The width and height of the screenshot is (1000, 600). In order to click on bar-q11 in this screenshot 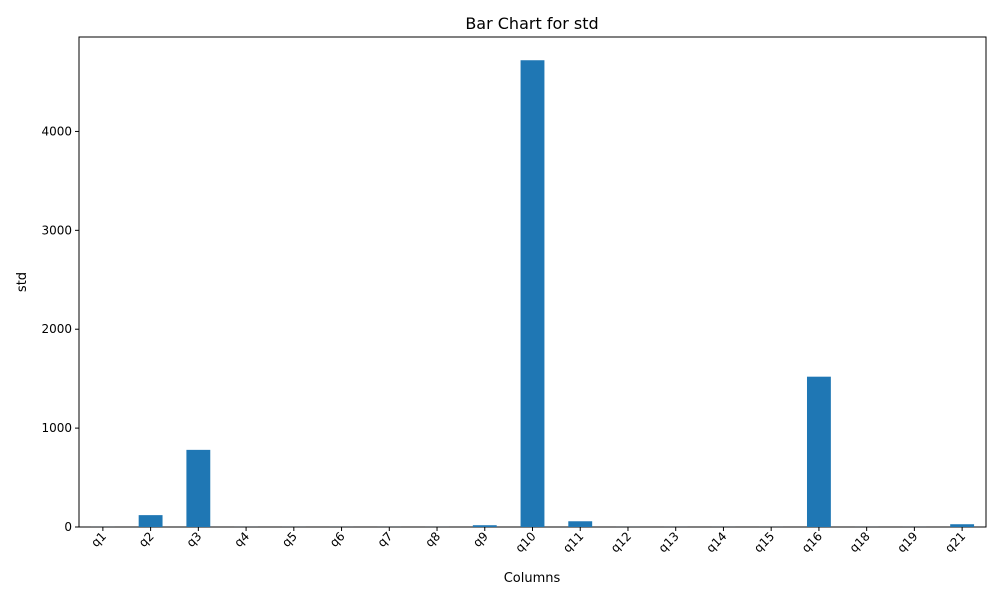, I will do `click(580, 524)`.